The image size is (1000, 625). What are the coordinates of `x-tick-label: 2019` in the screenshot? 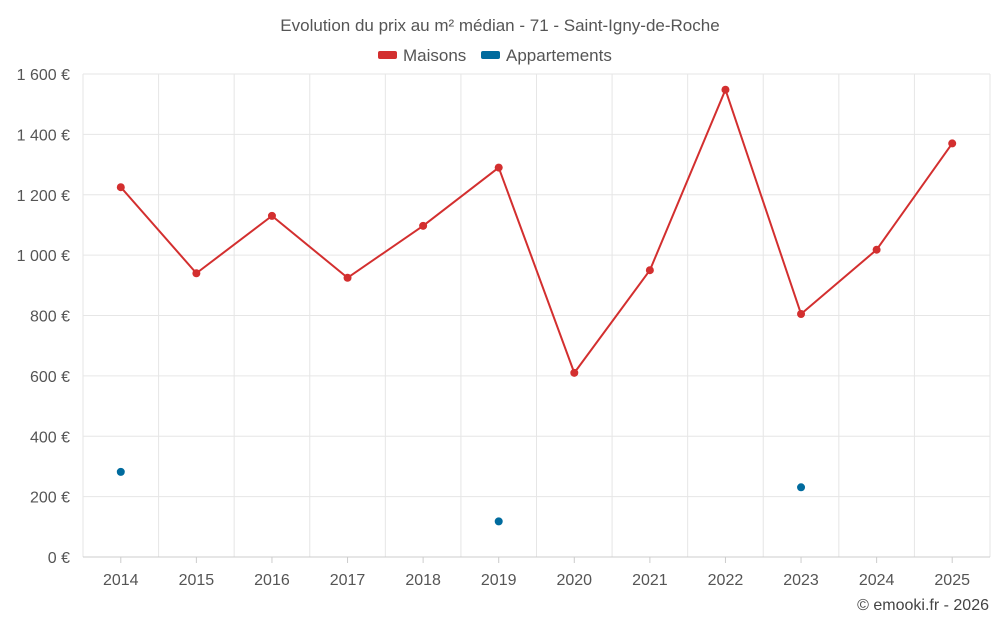 It's located at (499, 580).